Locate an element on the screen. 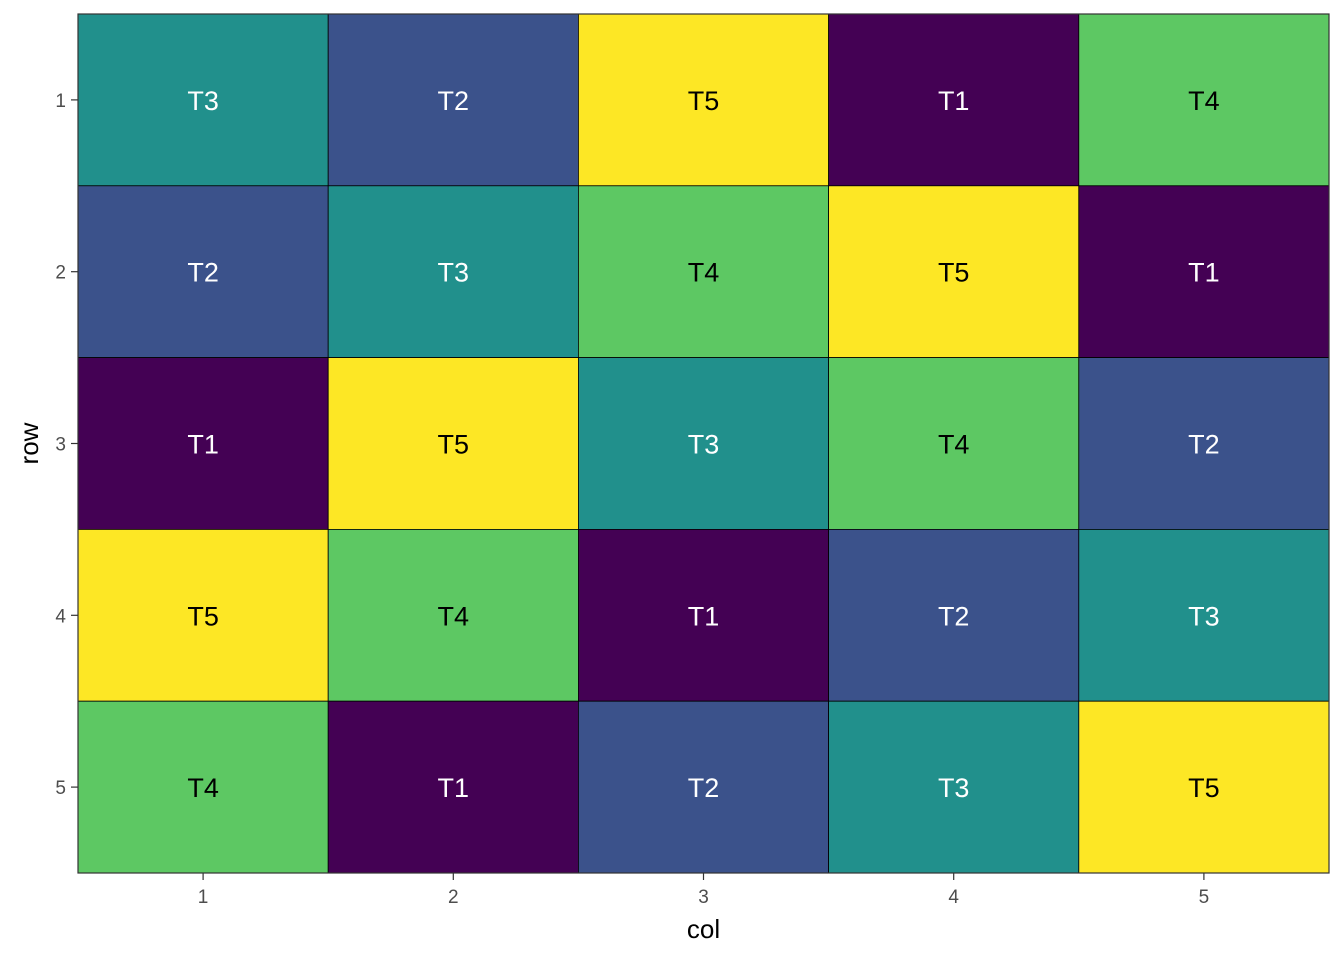 This screenshot has width=1344, height=960. x-axis-title: col is located at coordinates (703, 929).